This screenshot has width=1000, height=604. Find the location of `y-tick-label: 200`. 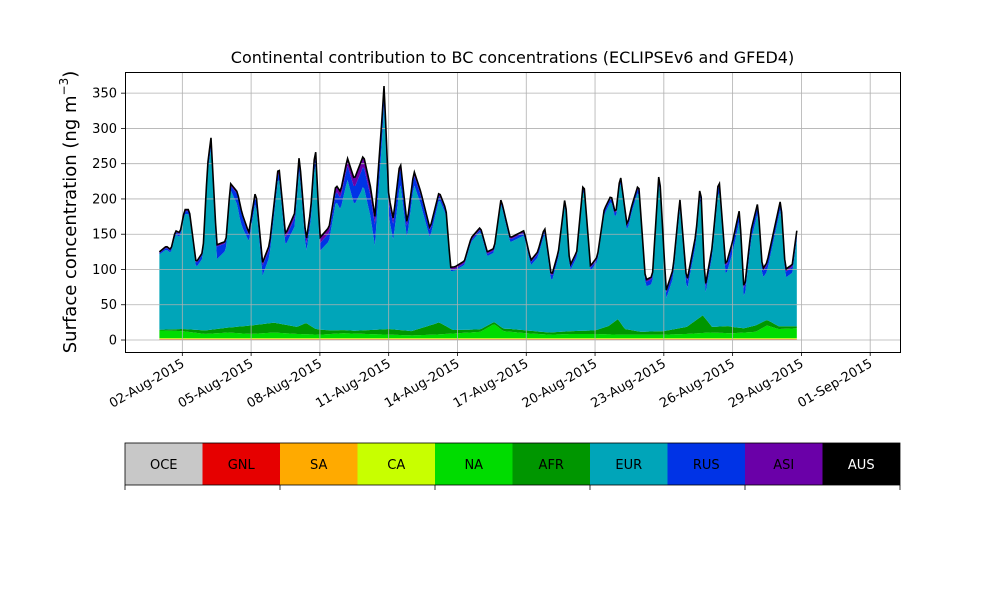

y-tick-label: 200 is located at coordinates (104, 199).